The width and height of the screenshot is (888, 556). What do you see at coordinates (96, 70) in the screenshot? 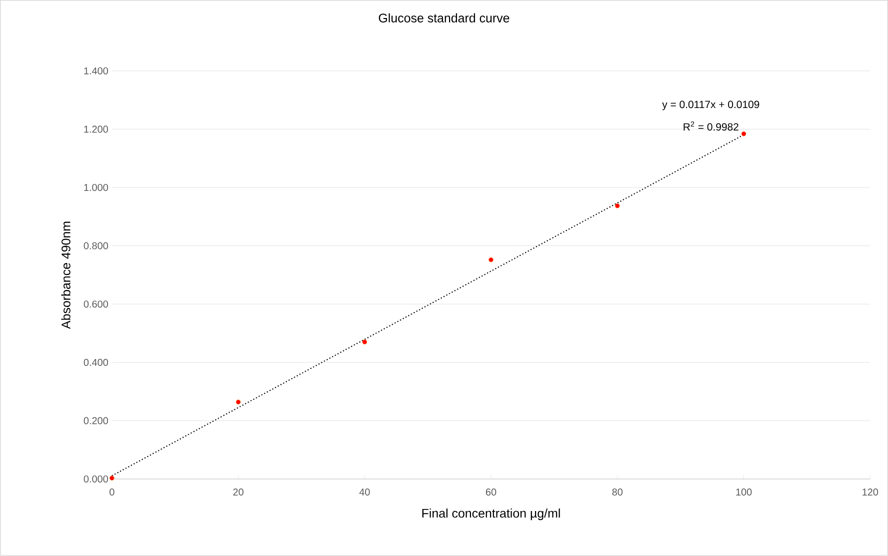
I see `y-tick-label: 1.400` at bounding box center [96, 70].